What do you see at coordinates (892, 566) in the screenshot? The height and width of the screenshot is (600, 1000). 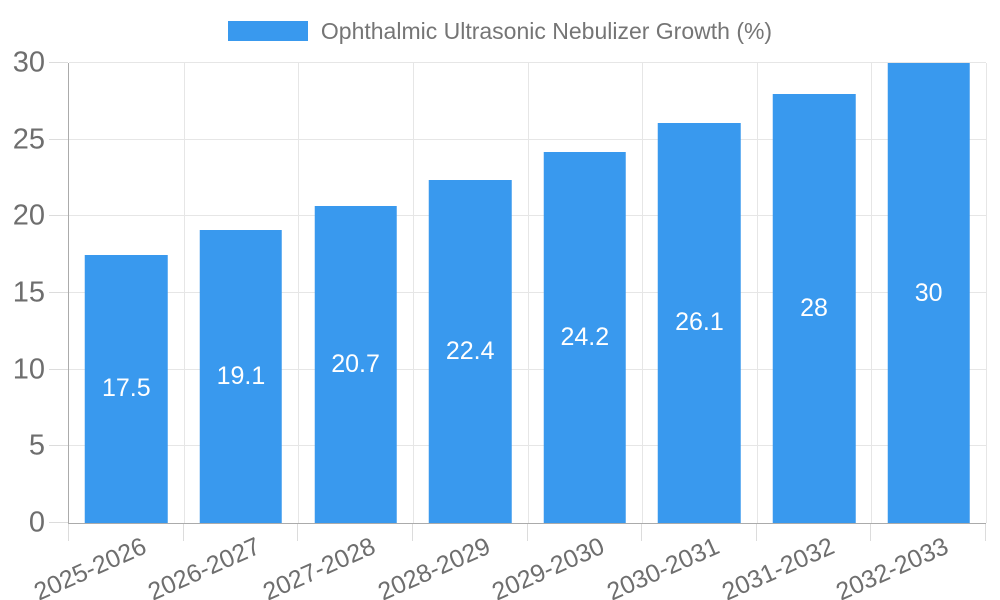 I see `x-axis-tick-label: 2032-2033` at bounding box center [892, 566].